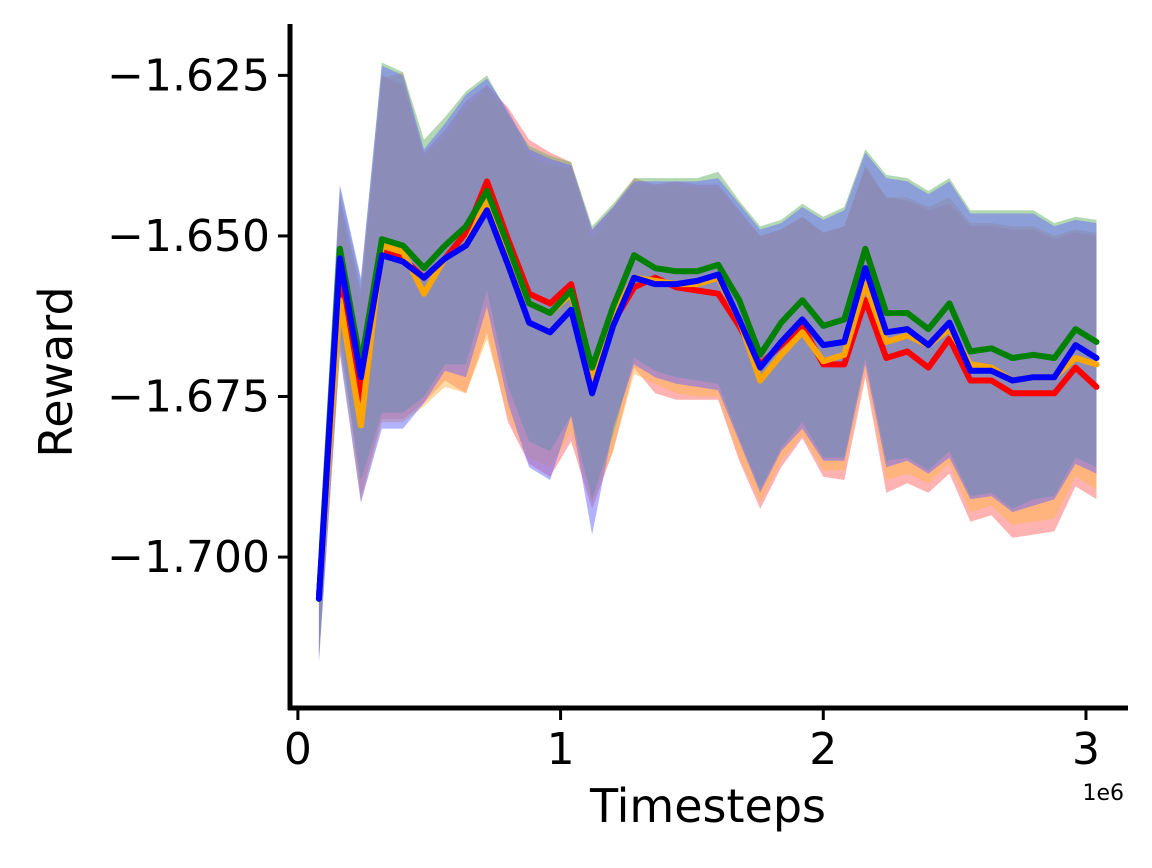  Describe the element at coordinates (823, 749) in the screenshot. I see `x-tick-label: 2` at that location.